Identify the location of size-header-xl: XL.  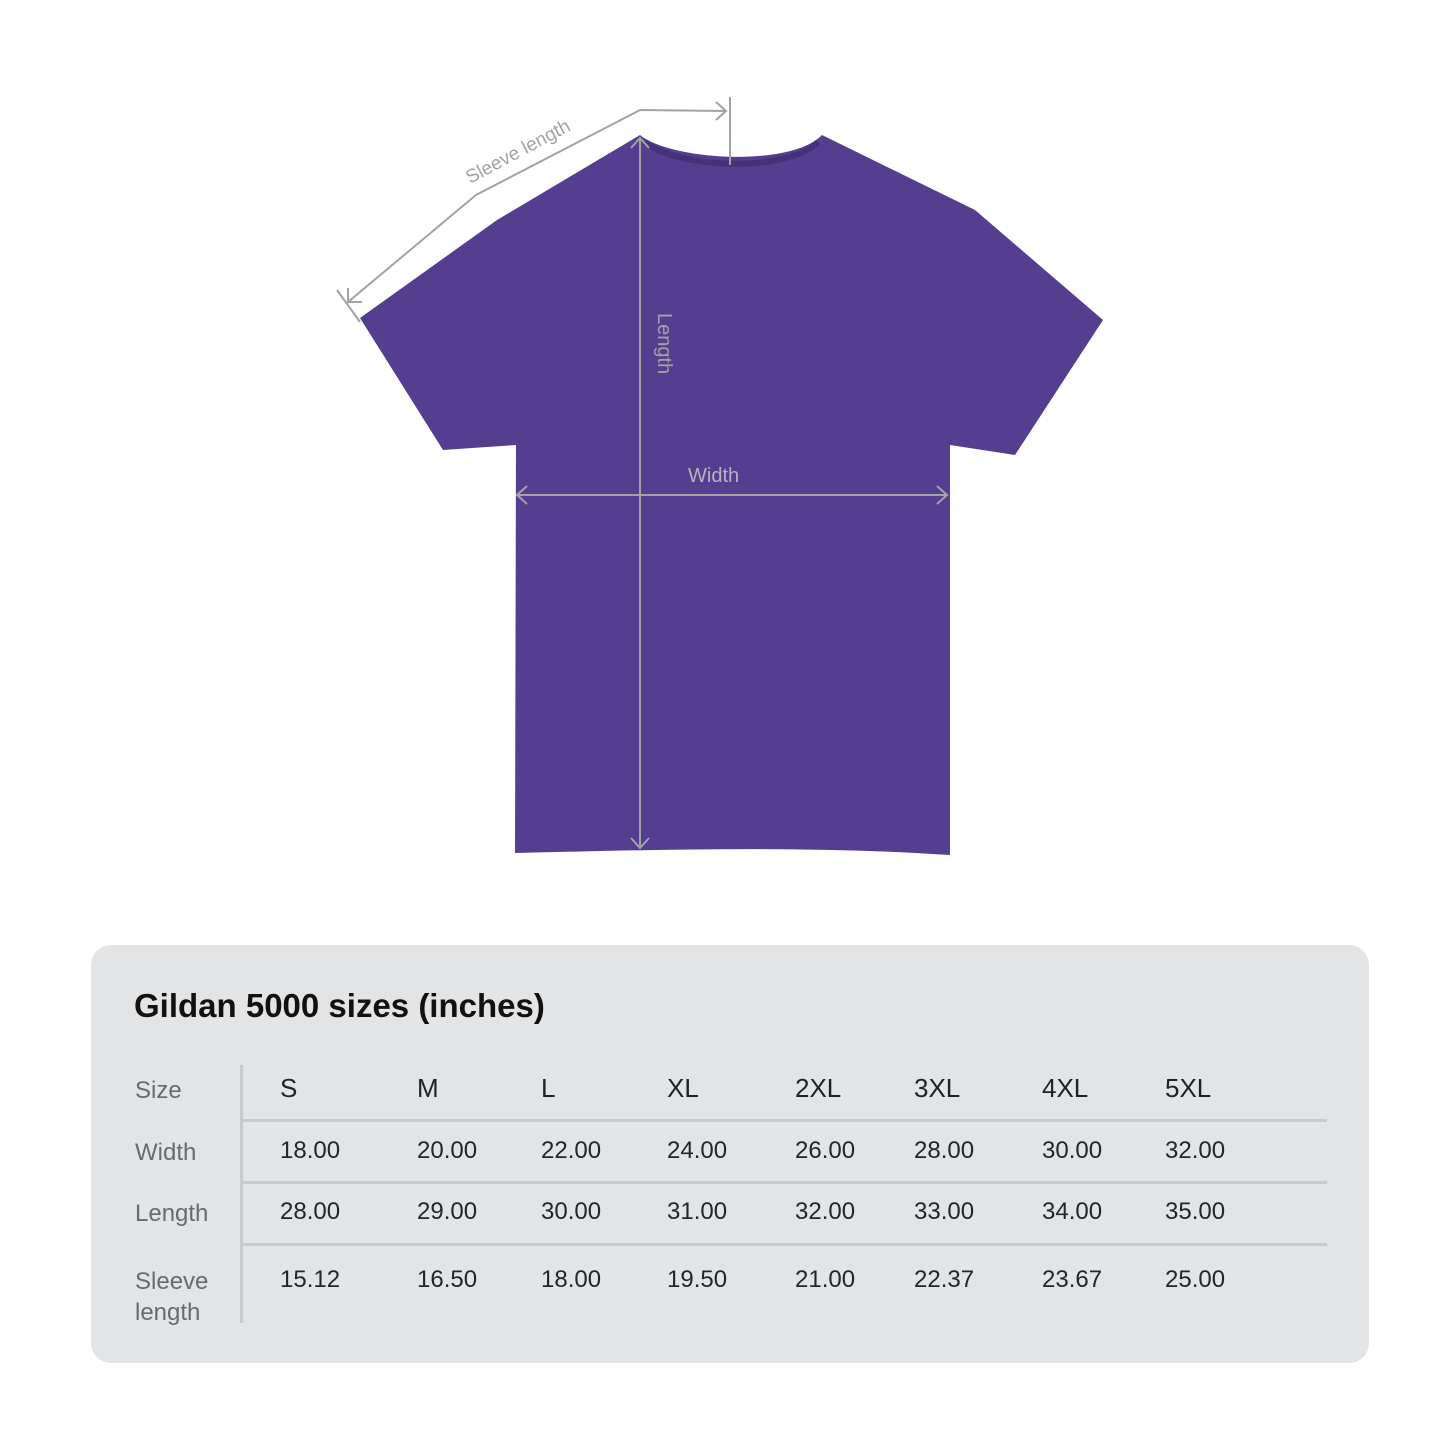
(683, 1088).